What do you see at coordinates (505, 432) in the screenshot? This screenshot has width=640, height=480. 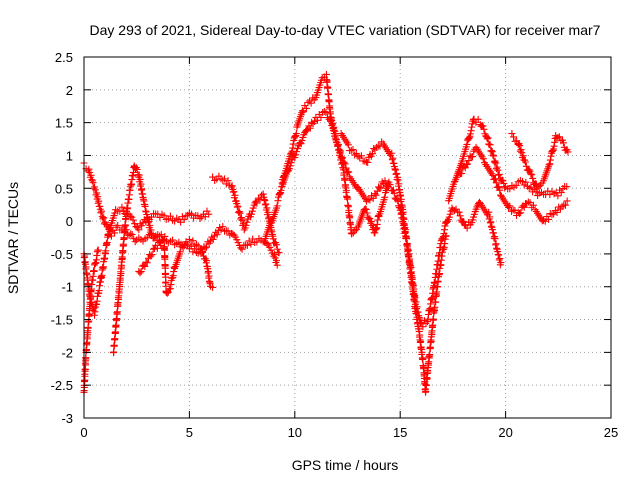 I see `x-tick-label-4: 20` at bounding box center [505, 432].